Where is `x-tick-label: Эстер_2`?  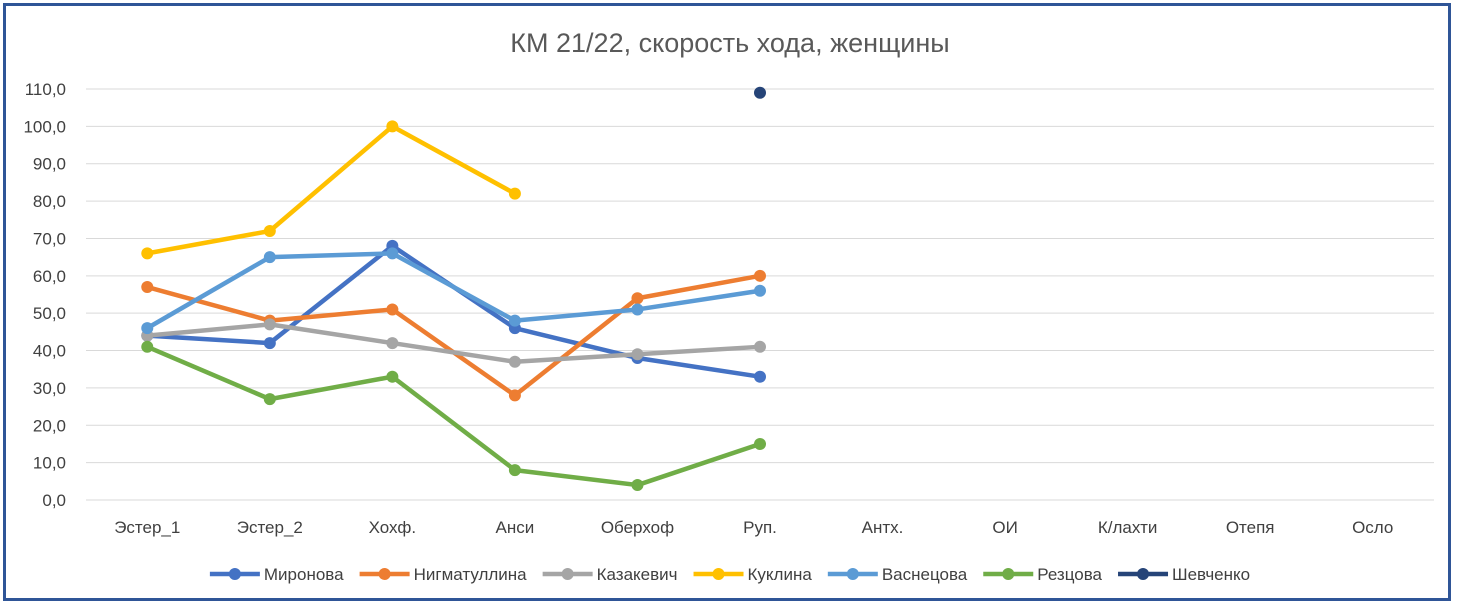 x-tick-label: Эстер_2 is located at coordinates (270, 527).